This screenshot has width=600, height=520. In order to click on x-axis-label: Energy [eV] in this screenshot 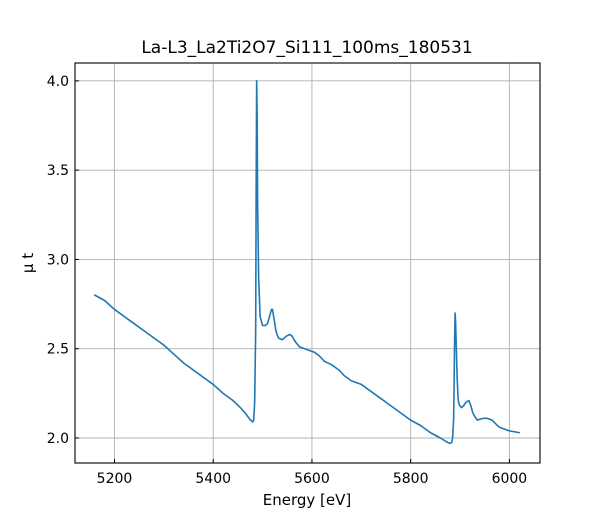, I will do `click(307, 500)`.